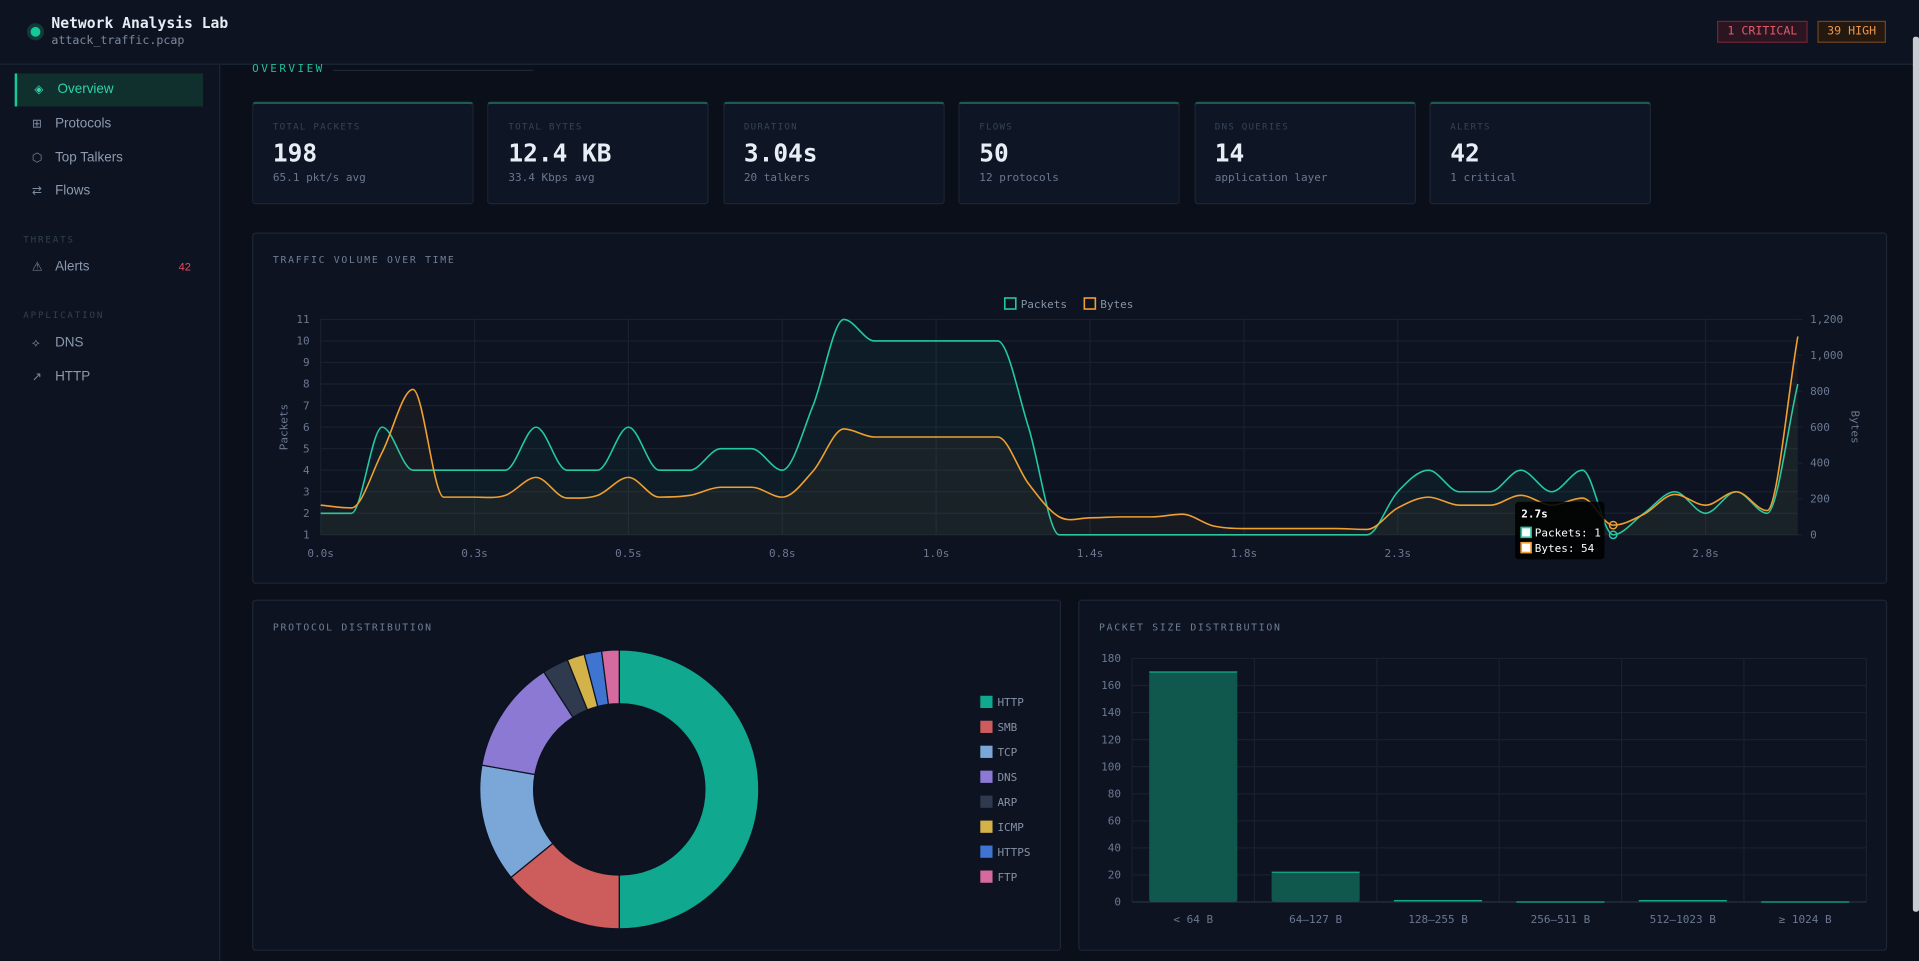 This screenshot has width=1919, height=961. I want to click on y-tick-label: 2, so click(306, 513).